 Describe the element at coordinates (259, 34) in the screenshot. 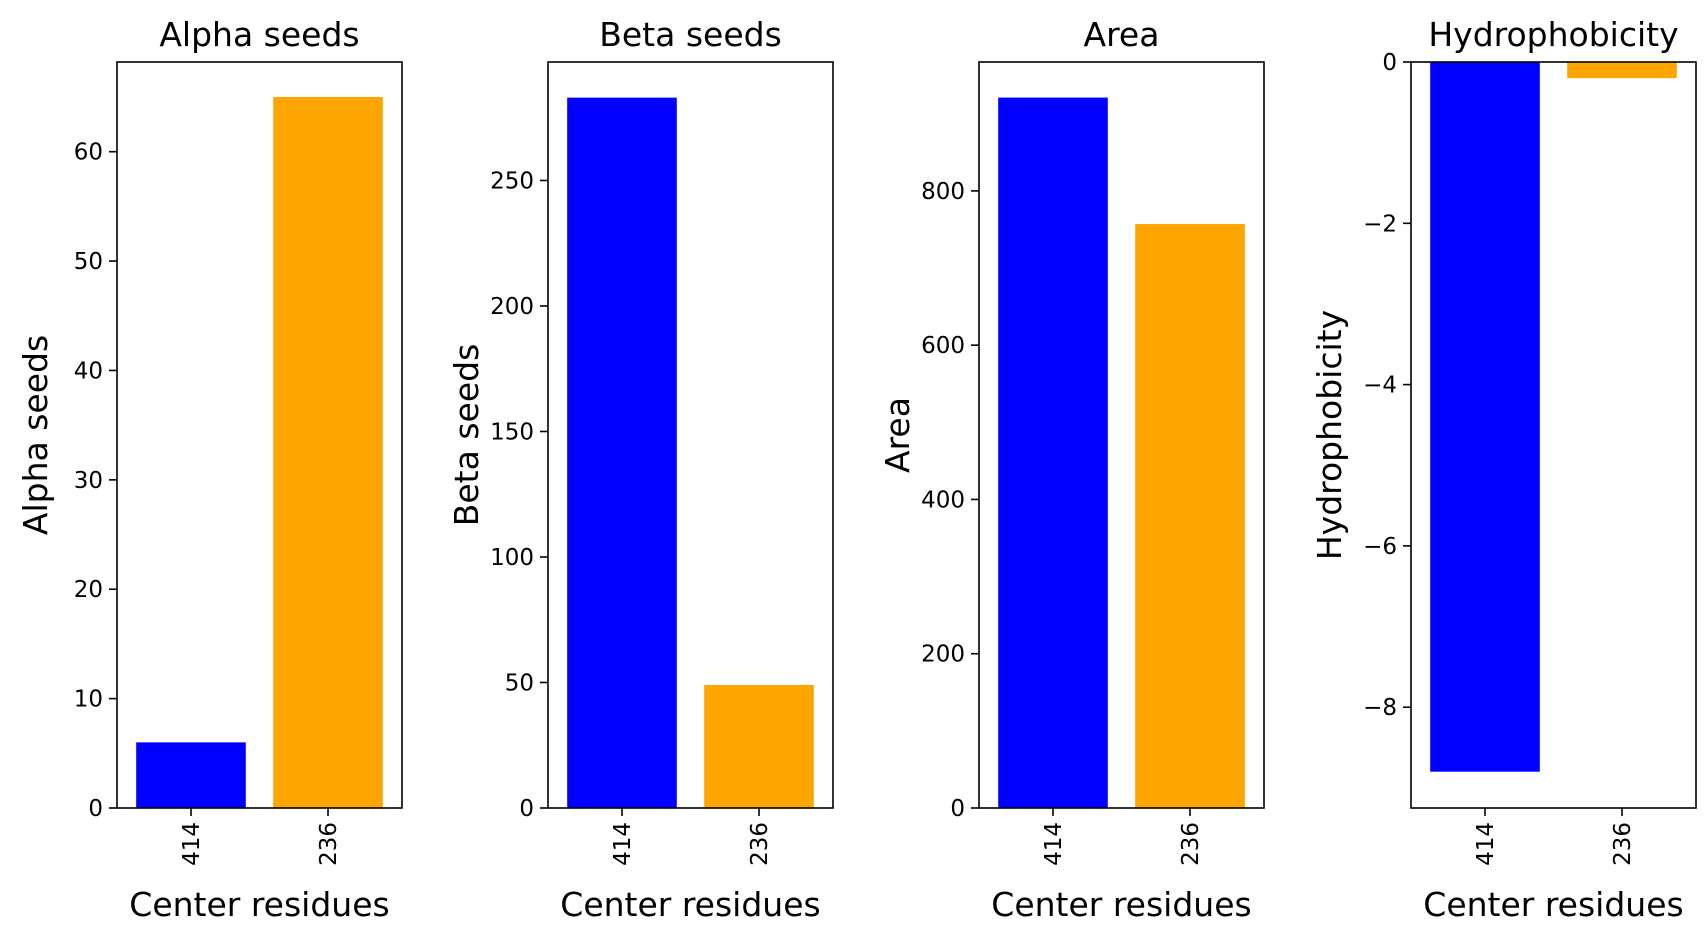

I see `chart-title: Alpha seeds` at that location.